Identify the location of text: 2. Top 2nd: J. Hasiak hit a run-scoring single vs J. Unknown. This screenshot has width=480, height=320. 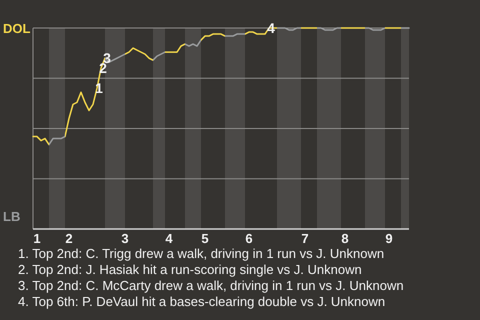
(190, 269).